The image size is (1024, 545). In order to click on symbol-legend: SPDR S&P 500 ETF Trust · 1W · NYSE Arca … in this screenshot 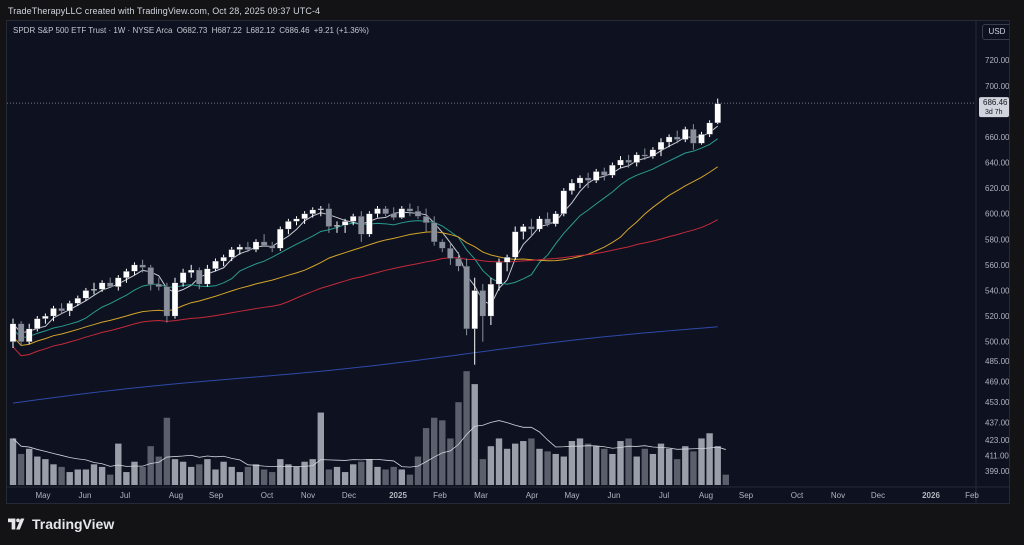, I will do `click(192, 30)`.